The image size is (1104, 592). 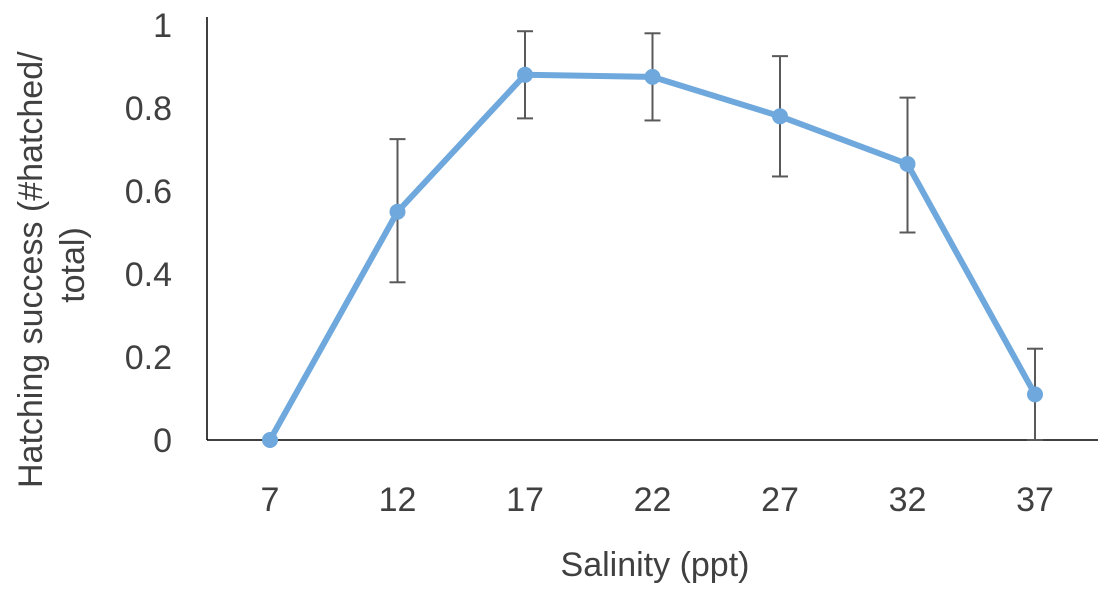 What do you see at coordinates (162, 441) in the screenshot?
I see `y-tick-label: 0` at bounding box center [162, 441].